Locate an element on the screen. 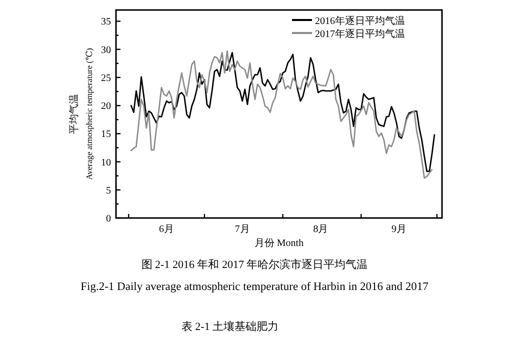 The image size is (513, 342). y-tick-label: 35 is located at coordinates (106, 22).